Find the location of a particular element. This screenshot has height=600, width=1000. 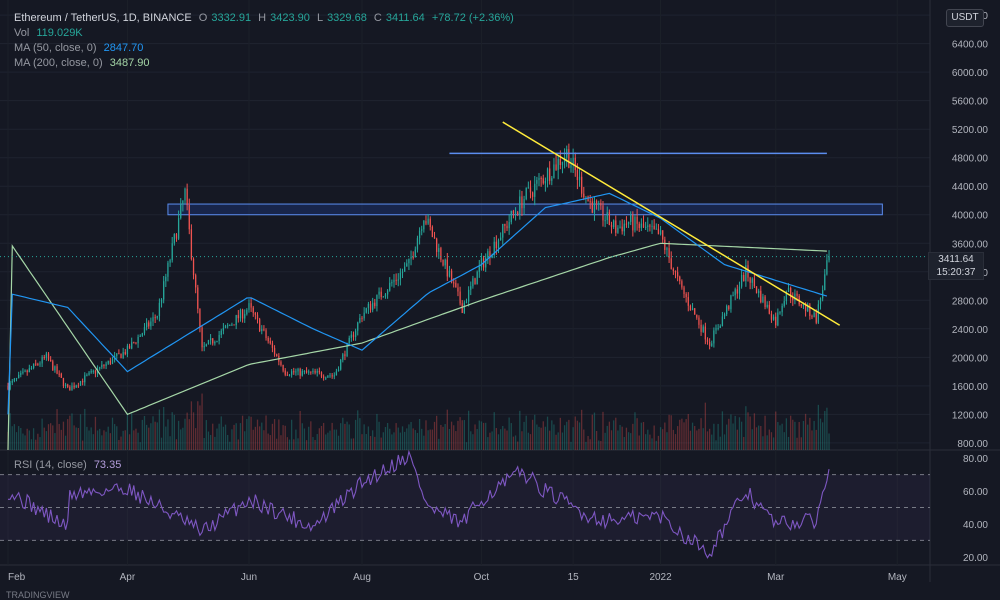

resistance-zone is located at coordinates (525, 209).